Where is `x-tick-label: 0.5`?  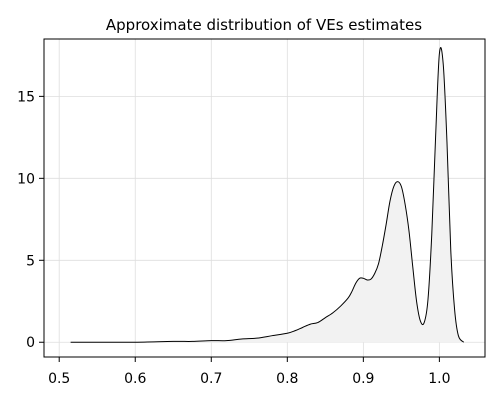 x-tick-label: 0.5 is located at coordinates (59, 379).